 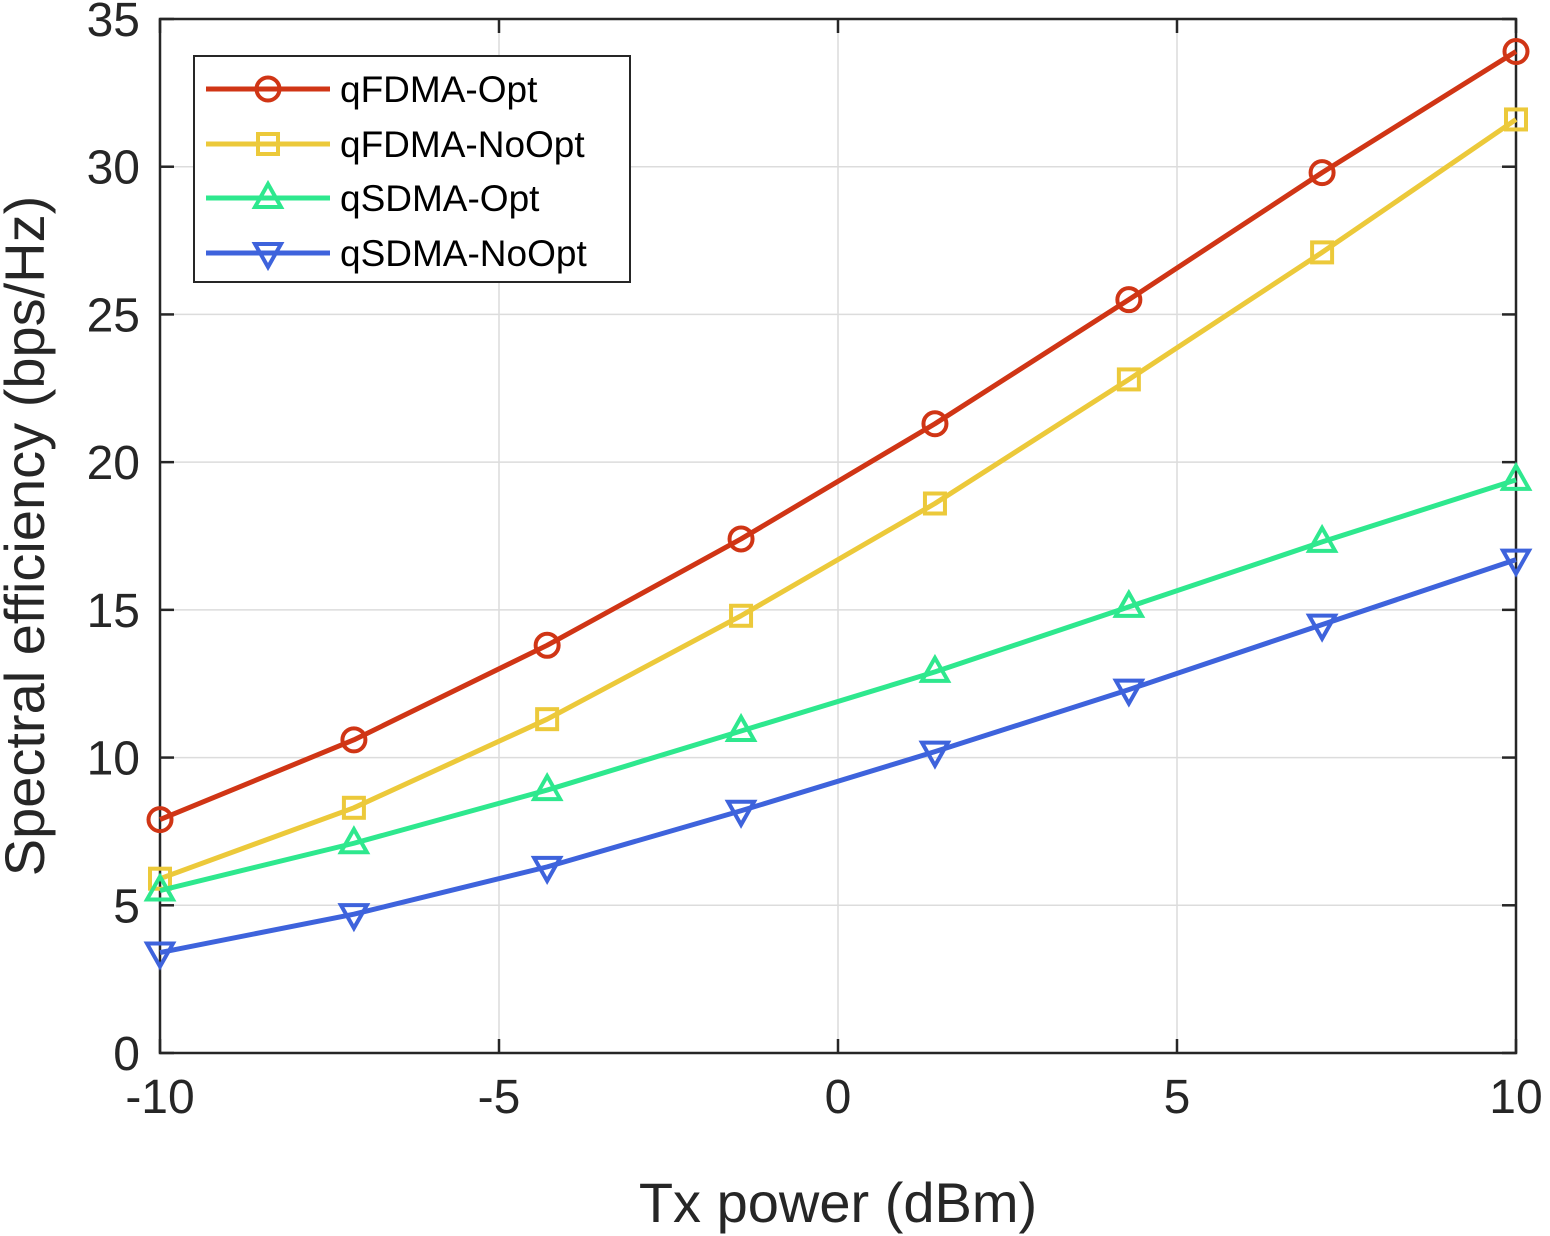 What do you see at coordinates (440, 198) in the screenshot?
I see `legend-label: qSDMA-Opt` at bounding box center [440, 198].